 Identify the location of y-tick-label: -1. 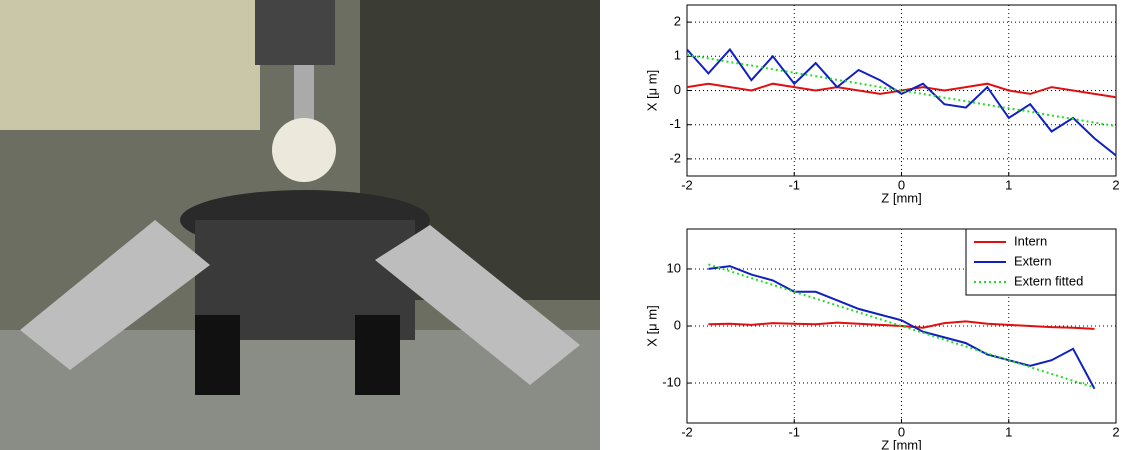
(675, 123).